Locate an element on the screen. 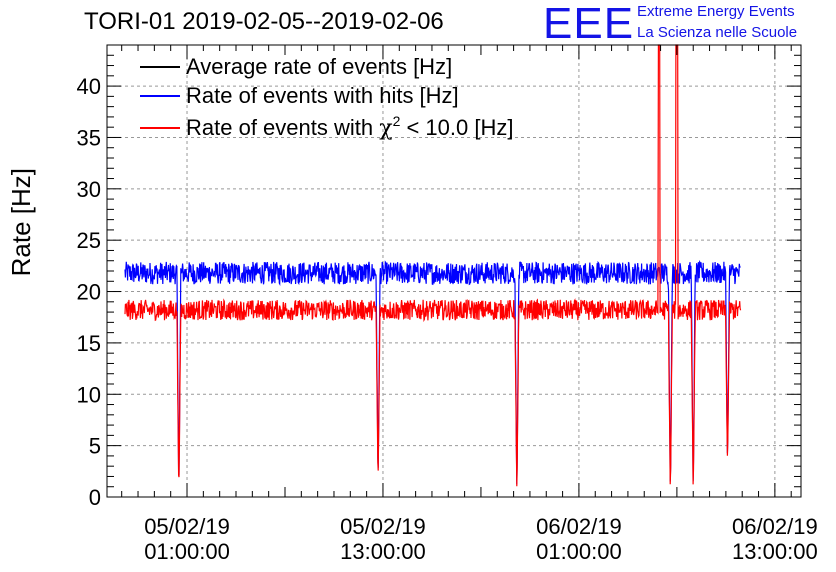 This screenshot has height=572, width=836. legend-label-part: < 10.0 [Hz] is located at coordinates (456, 127).